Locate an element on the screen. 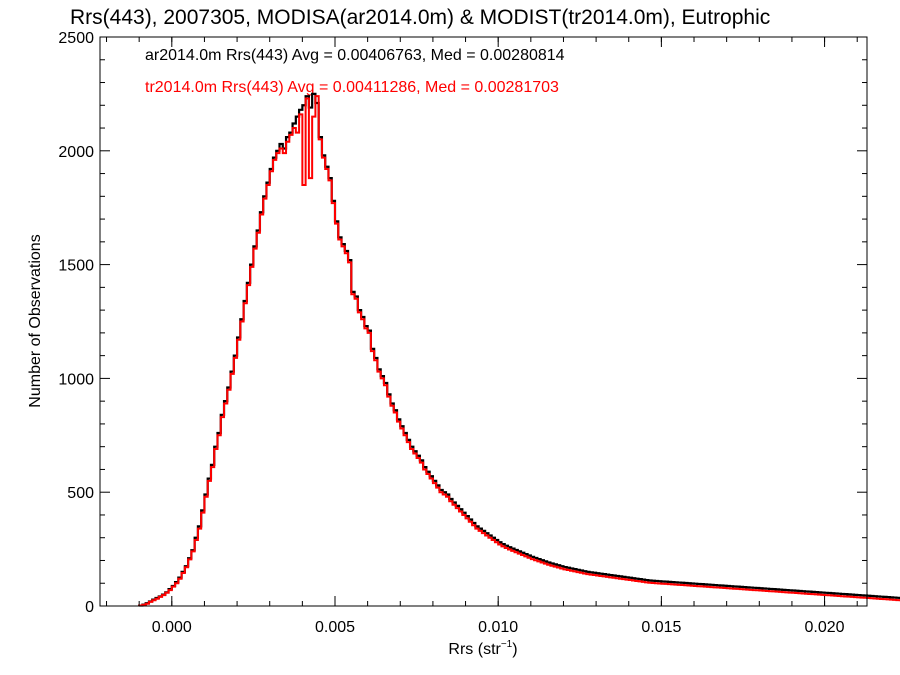  y-tick-label: 2500 is located at coordinates (76, 38).